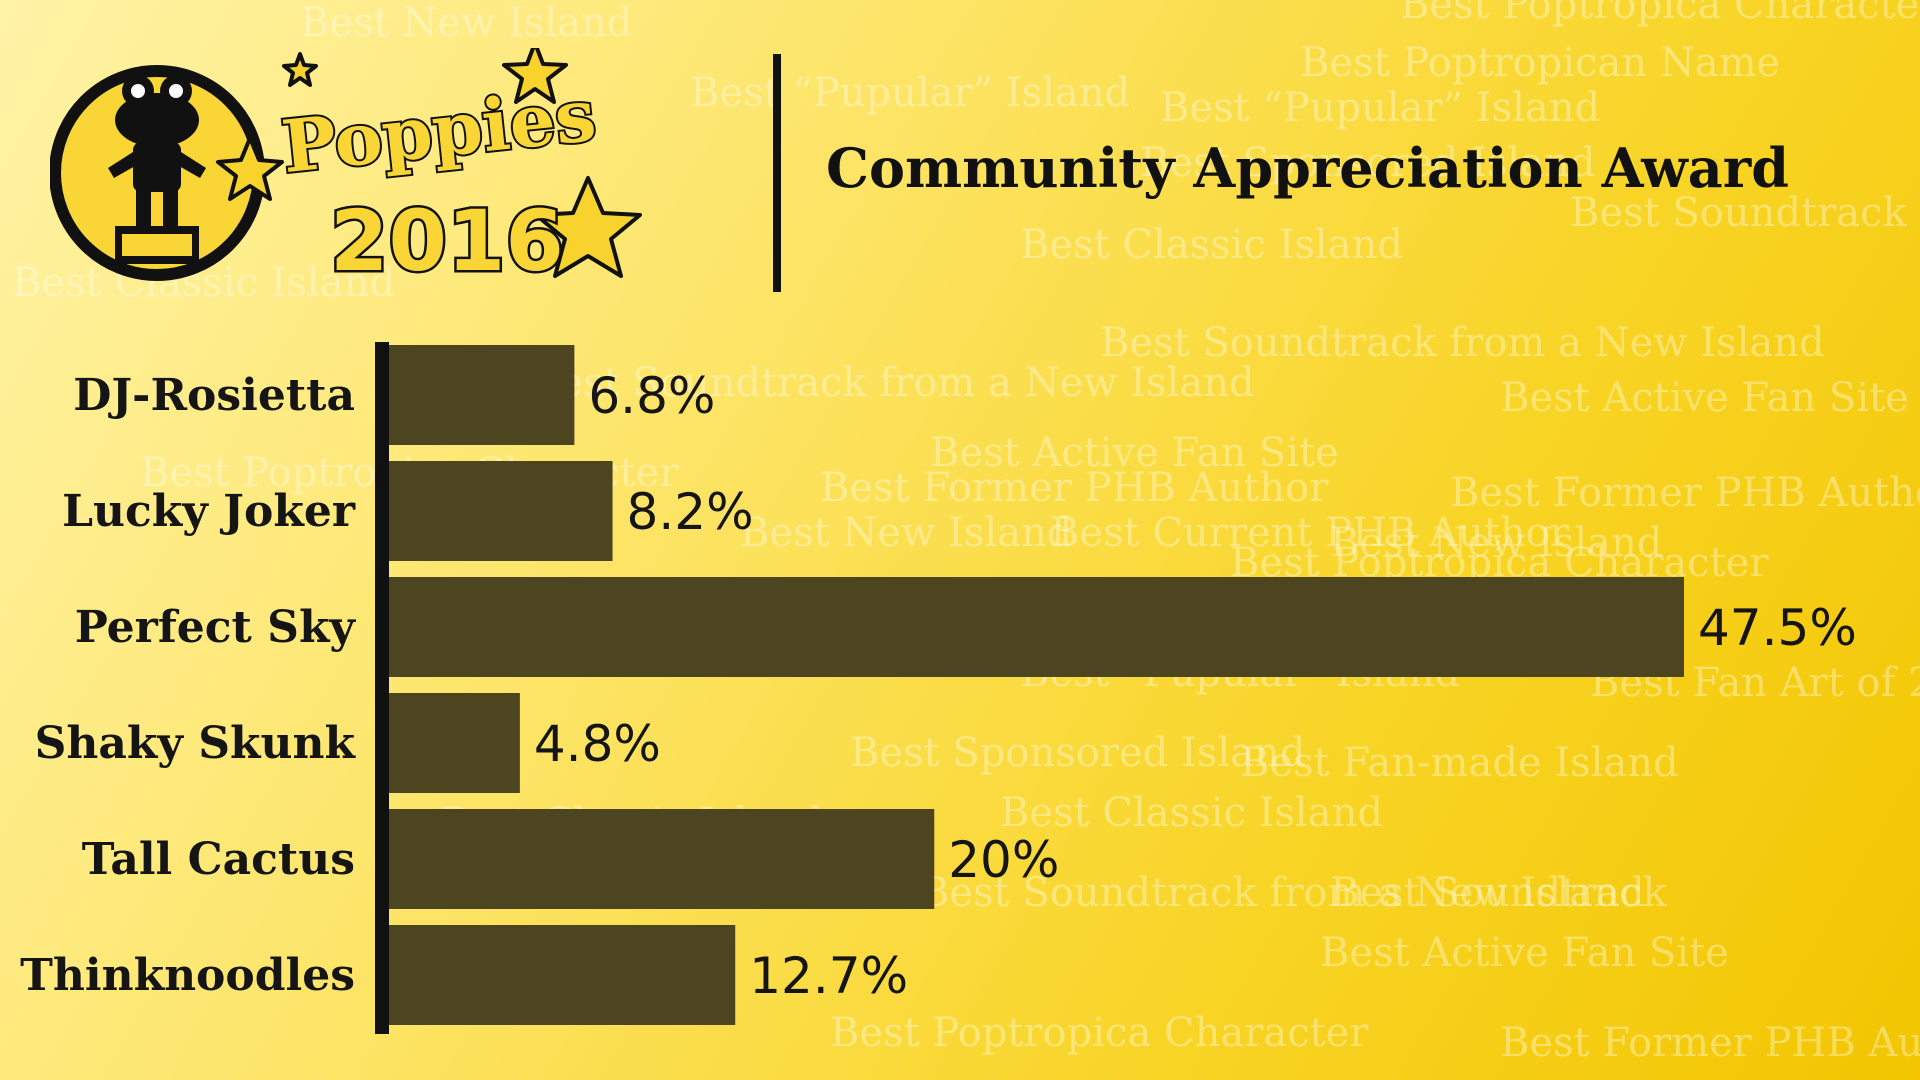 Image resolution: width=1920 pixels, height=1080 pixels. Describe the element at coordinates (1459, 763) in the screenshot. I see `background-phrase: Best Fan-made Island` at that location.